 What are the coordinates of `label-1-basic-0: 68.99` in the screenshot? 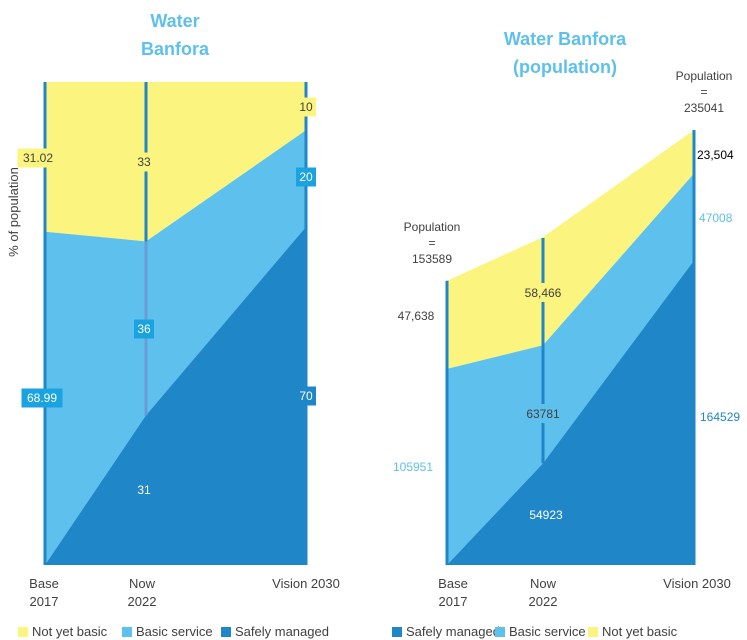 It's located at (42, 398).